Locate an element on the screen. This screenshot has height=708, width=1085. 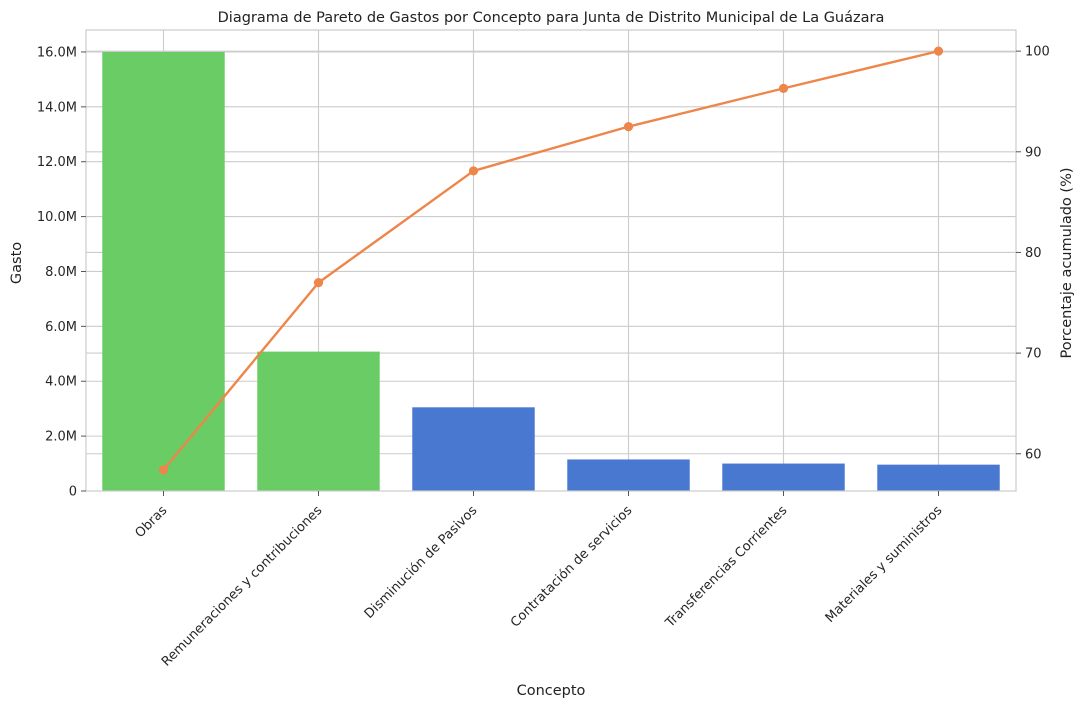
y2-tick-label-2: 80 is located at coordinates (1033, 253).